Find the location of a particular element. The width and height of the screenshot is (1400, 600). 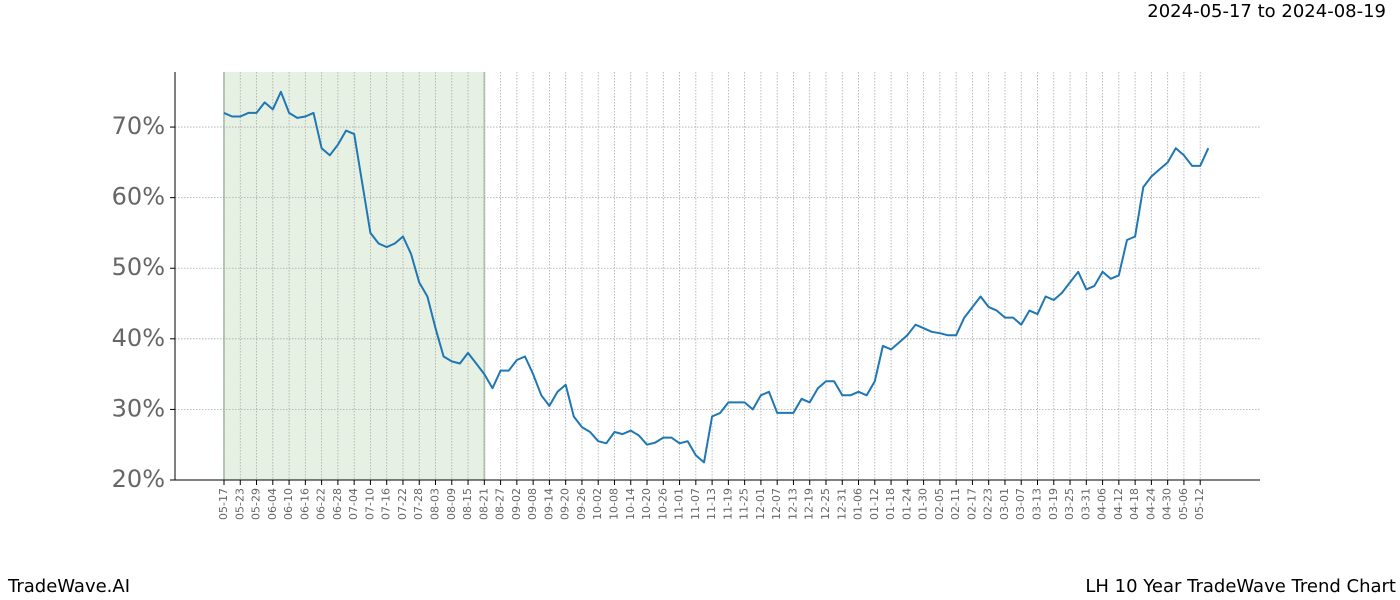

x-tick-label: 04-30 is located at coordinates (1167, 504).